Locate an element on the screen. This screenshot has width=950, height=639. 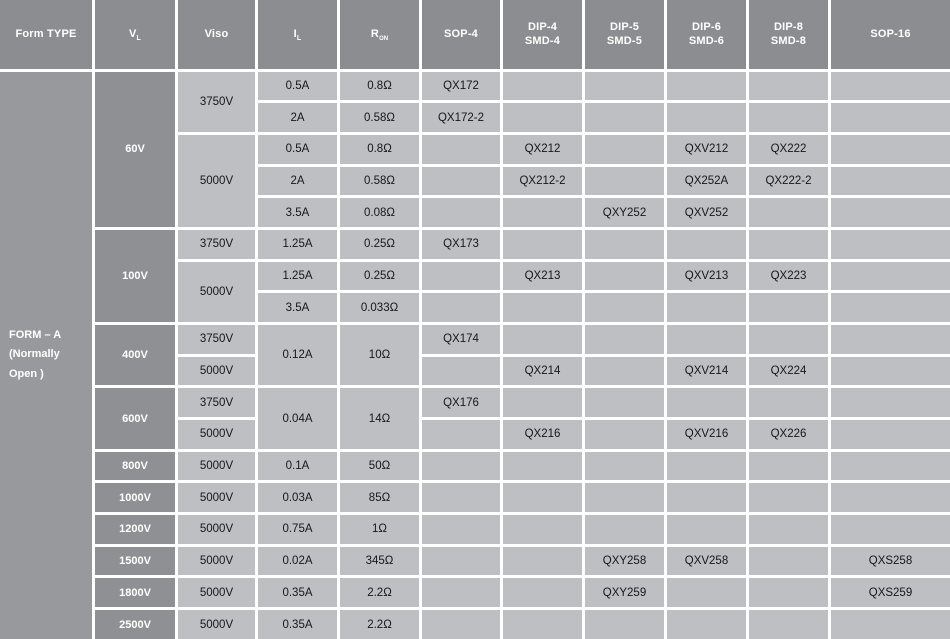
col-header-dip5-smd5: DIP-5 SMD-5 is located at coordinates (624, 34).